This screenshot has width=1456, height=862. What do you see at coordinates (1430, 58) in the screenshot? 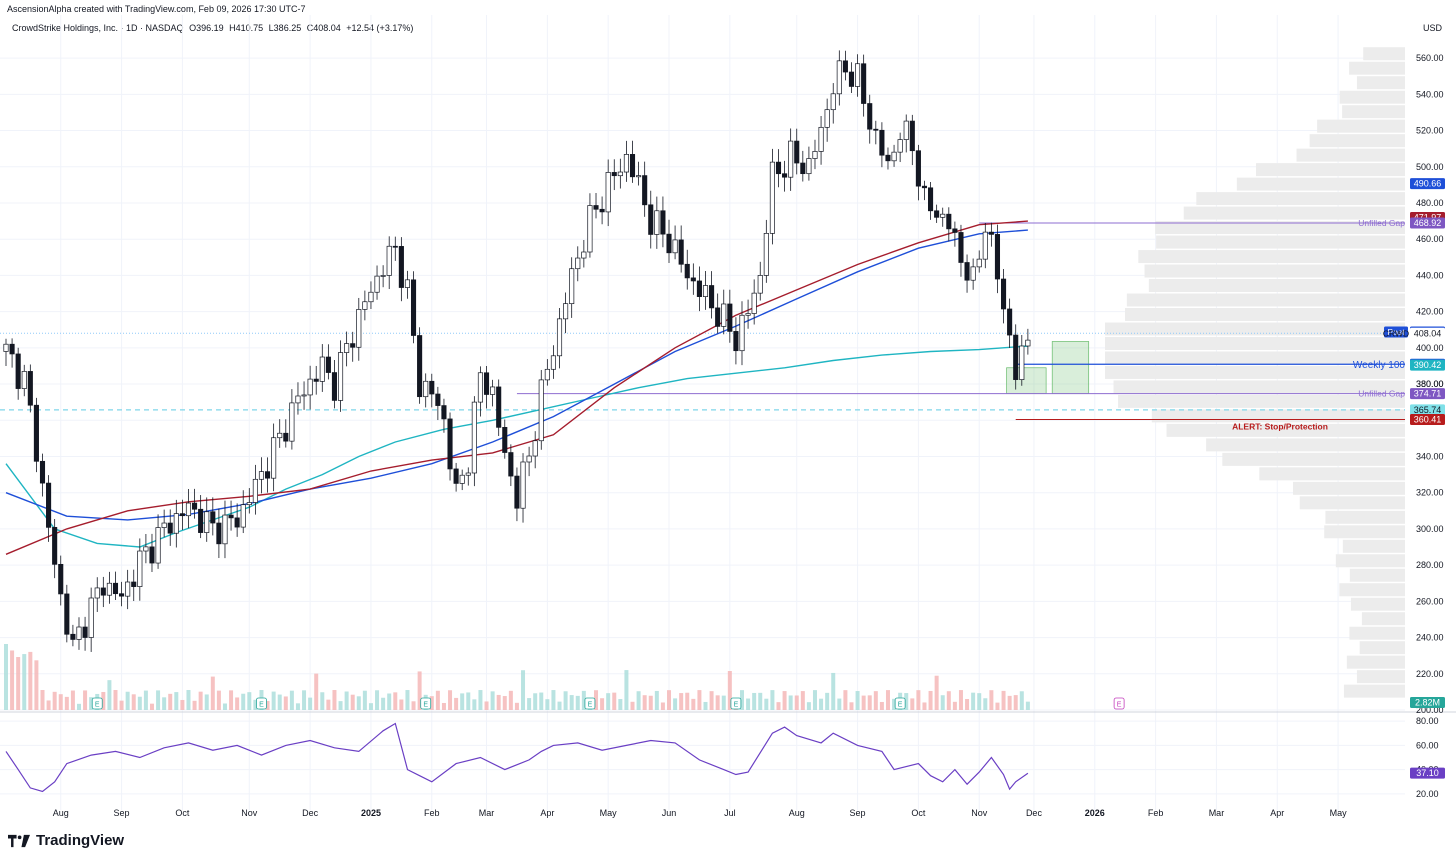
I see `price-tick-label: 560.00` at bounding box center [1430, 58].